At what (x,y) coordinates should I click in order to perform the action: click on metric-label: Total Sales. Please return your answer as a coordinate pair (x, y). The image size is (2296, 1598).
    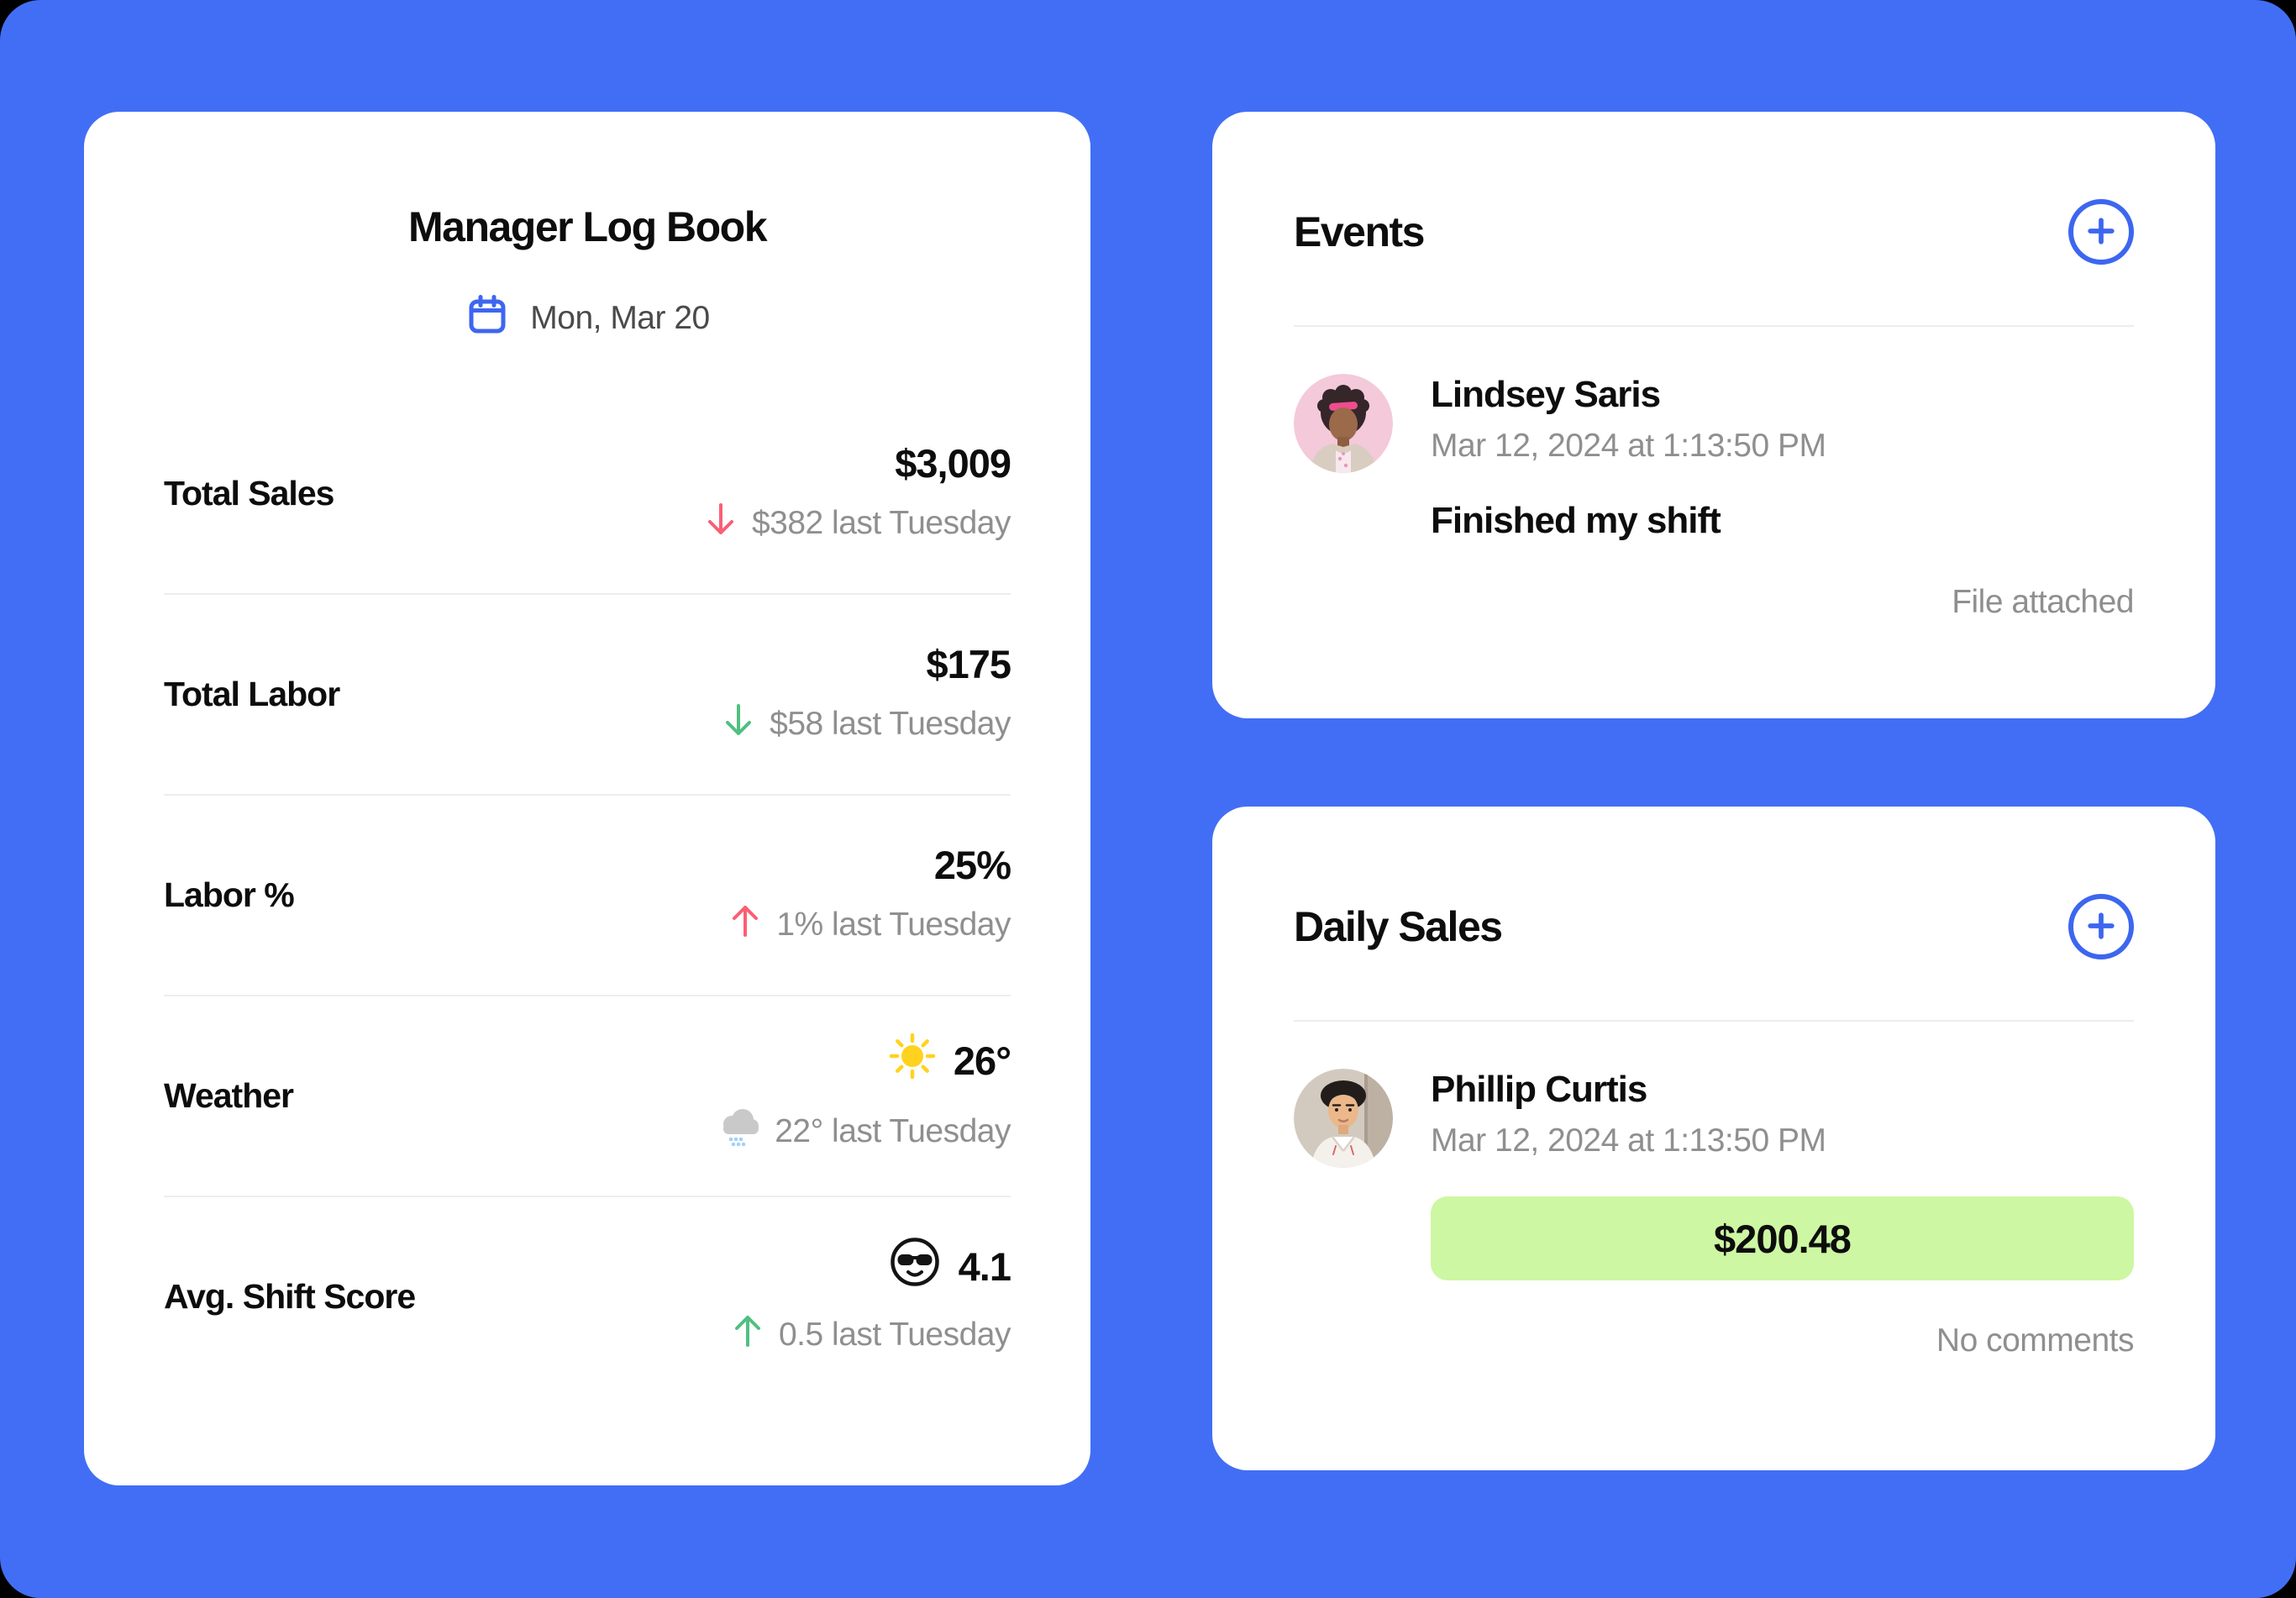
    Looking at the image, I should click on (249, 493).